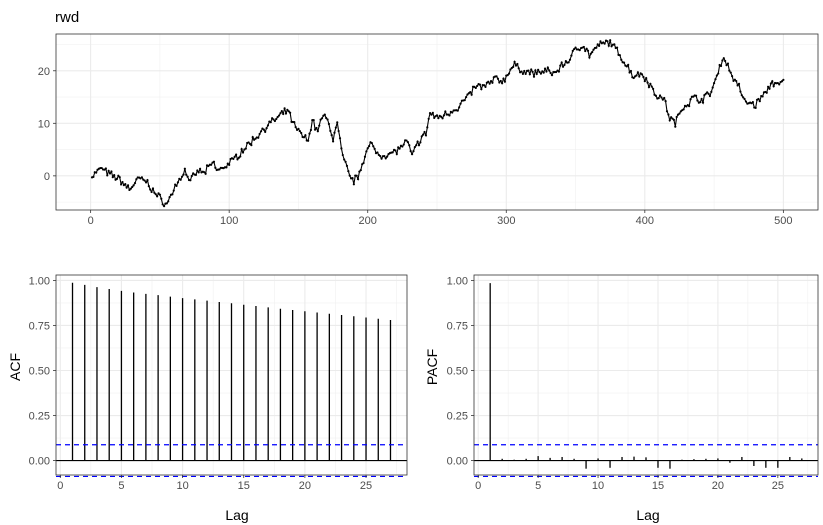 Image resolution: width=823 pixels, height=525 pixels. Describe the element at coordinates (366, 486) in the screenshot. I see `x-tick-label: 25` at that location.